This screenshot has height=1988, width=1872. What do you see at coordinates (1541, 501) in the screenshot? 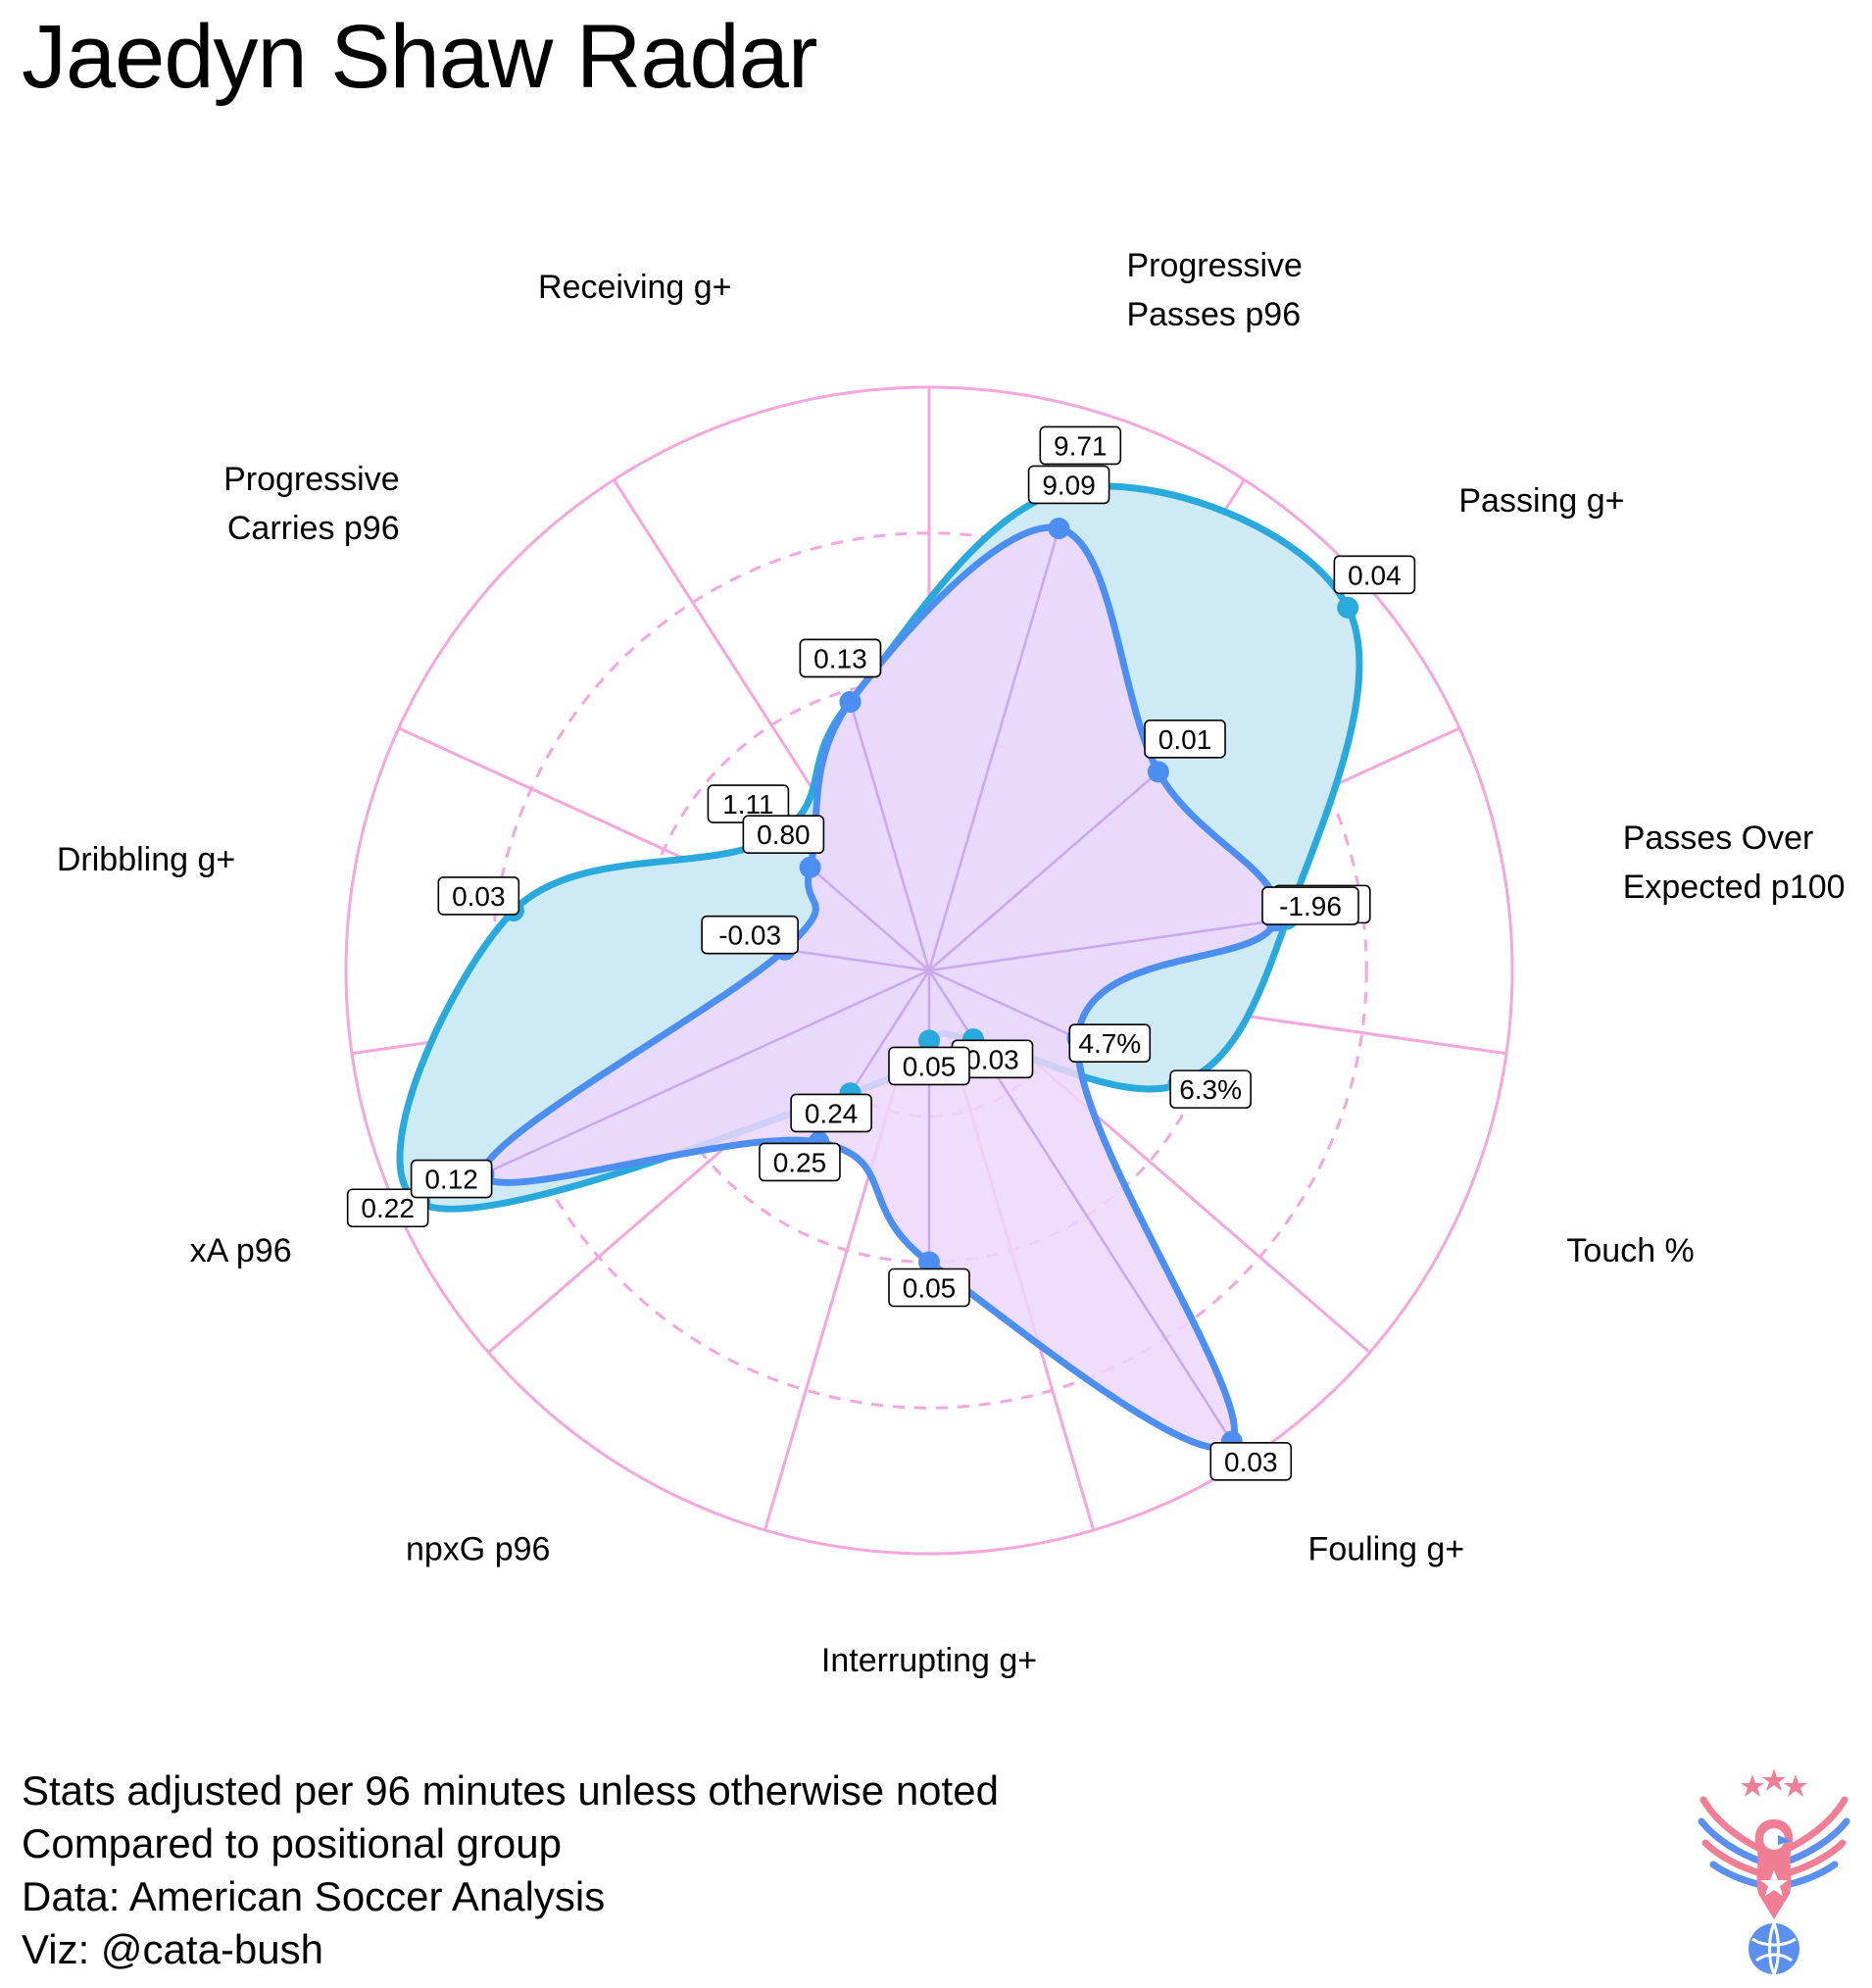
I see `axis-label: Passing g+` at bounding box center [1541, 501].